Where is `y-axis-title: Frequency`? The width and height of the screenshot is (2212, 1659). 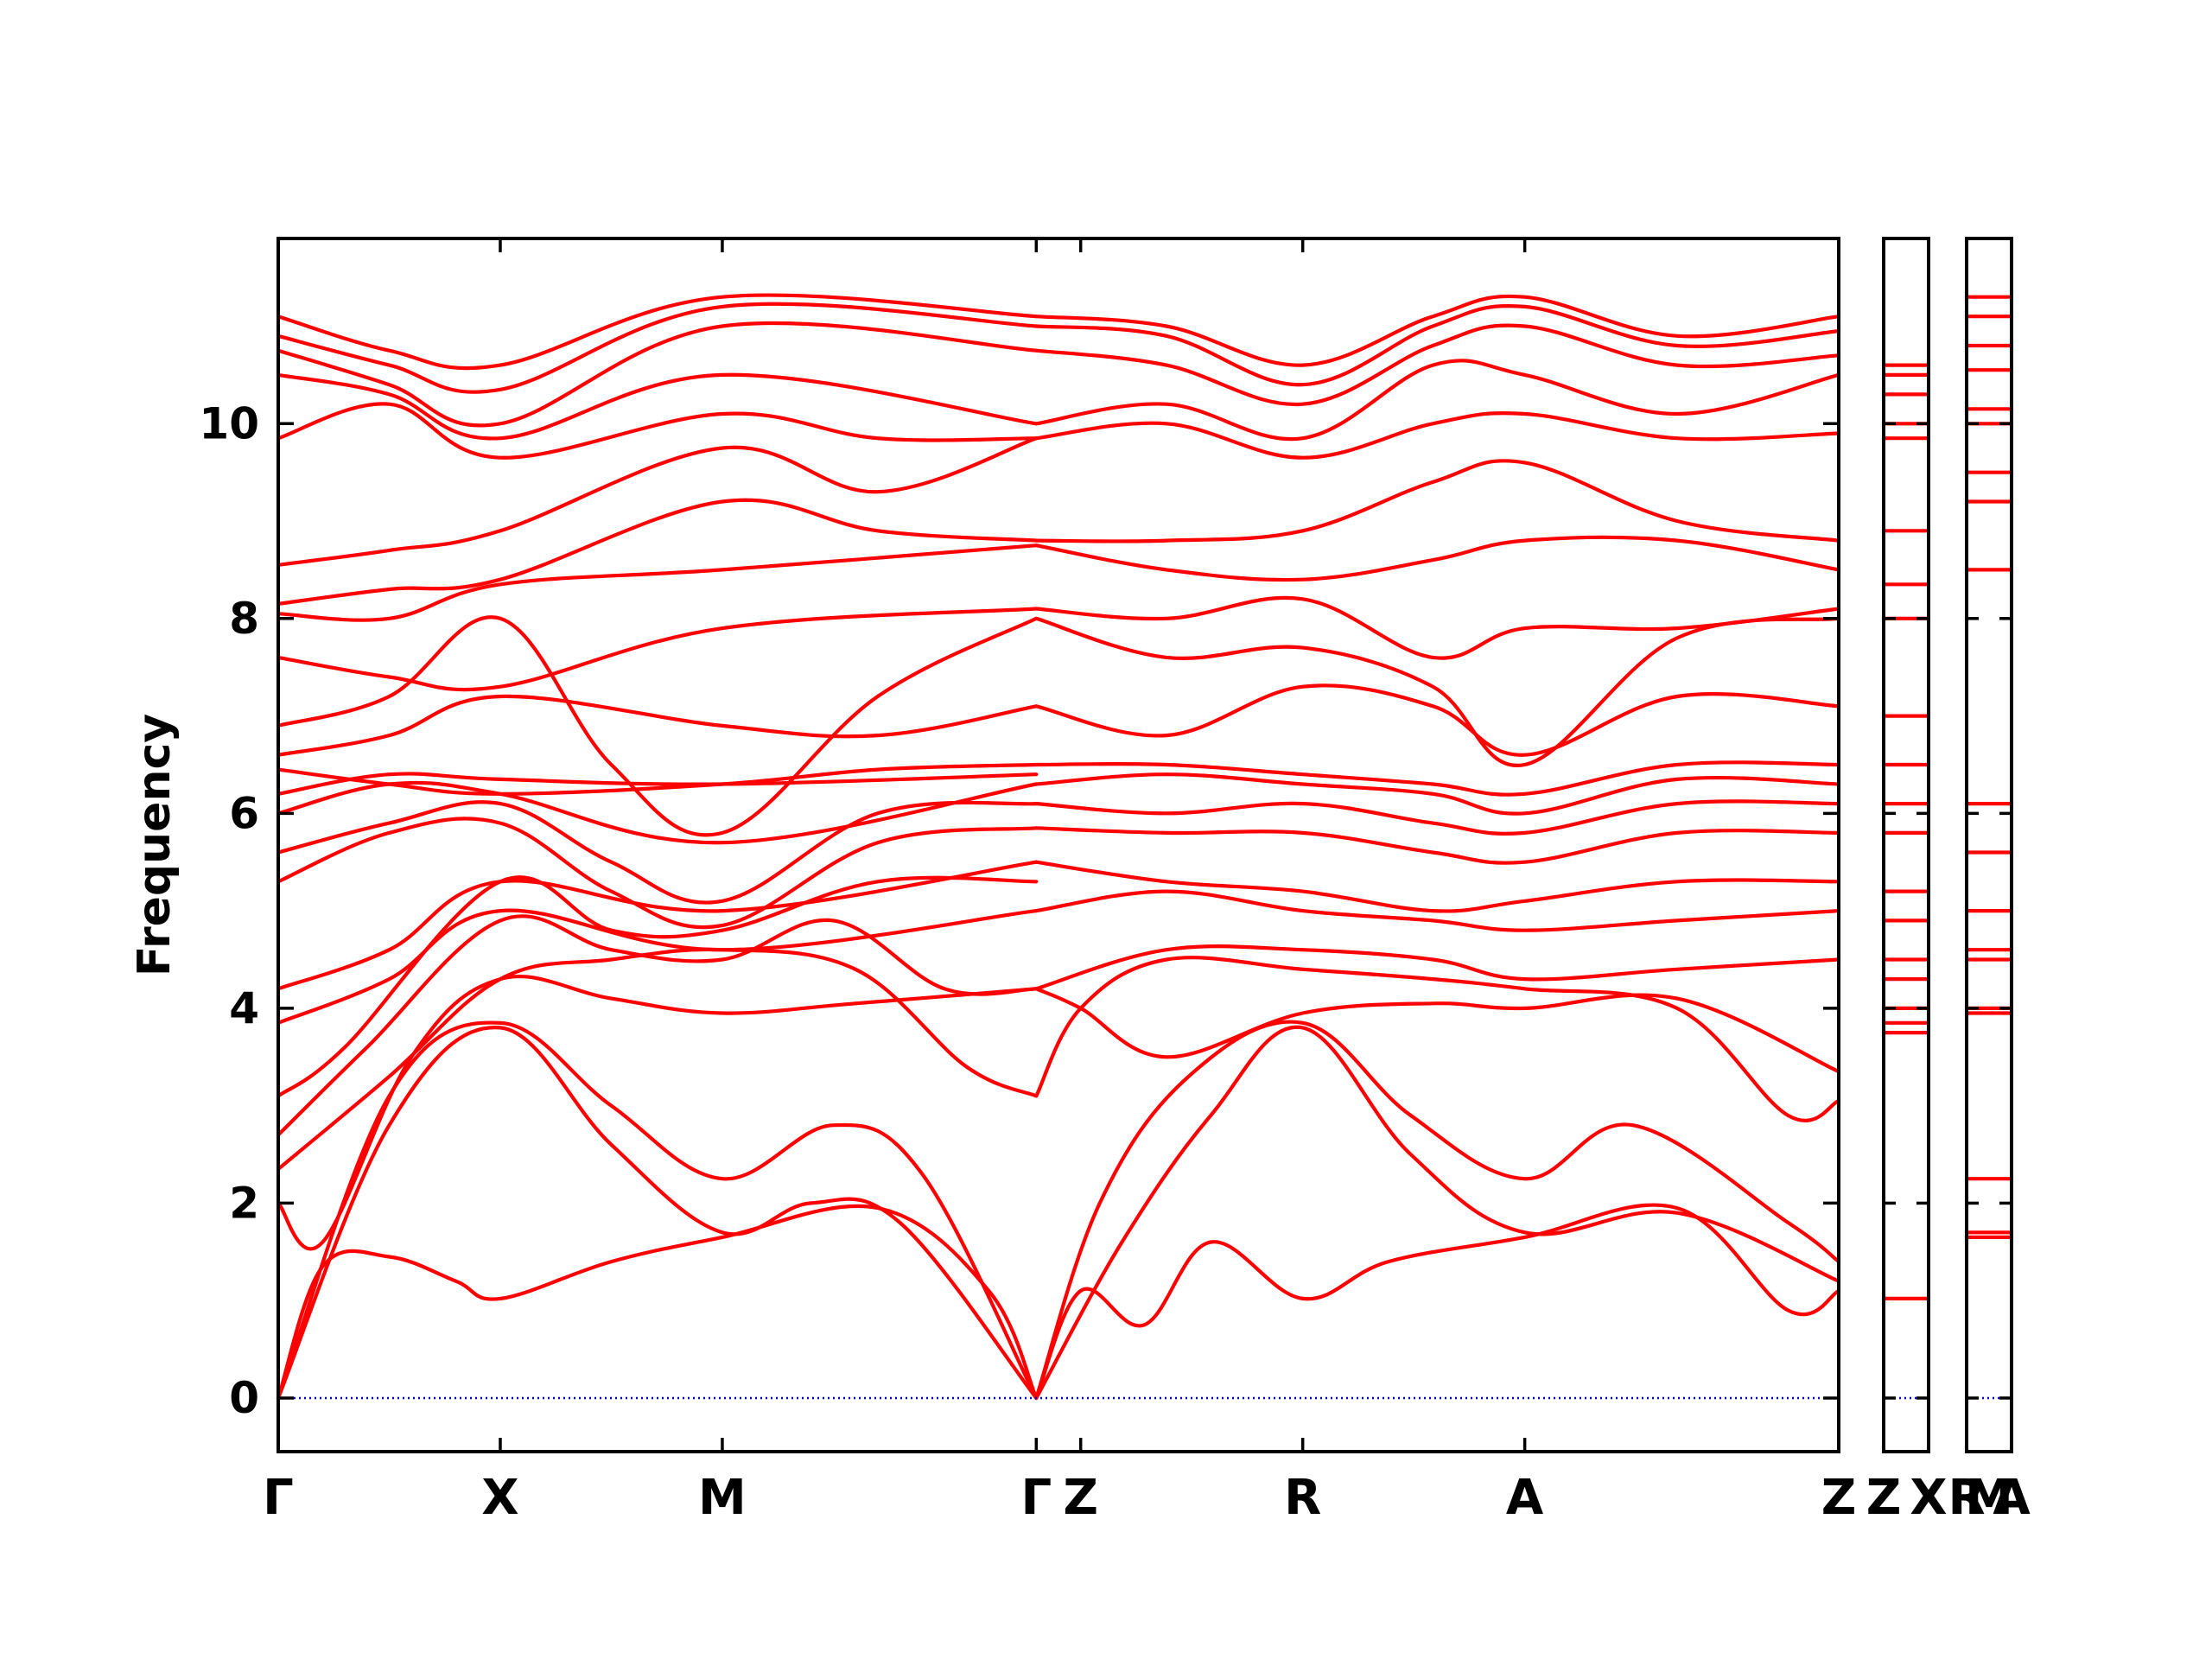
y-axis-title: Frequency is located at coordinates (155, 845).